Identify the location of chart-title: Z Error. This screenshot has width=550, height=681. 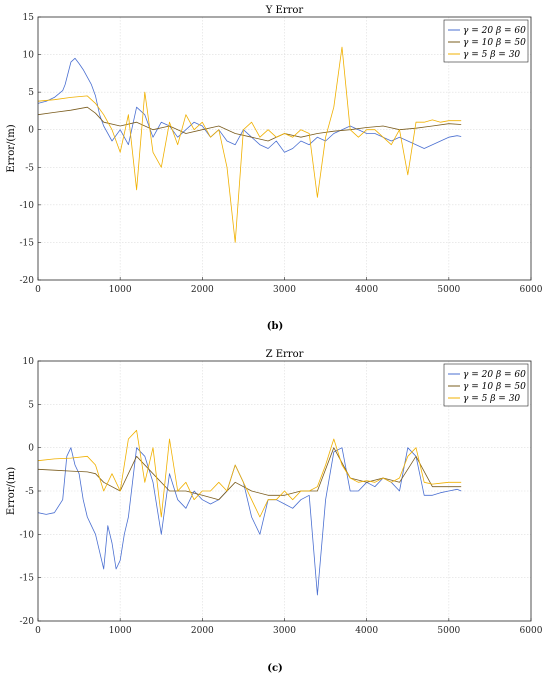
(285, 354).